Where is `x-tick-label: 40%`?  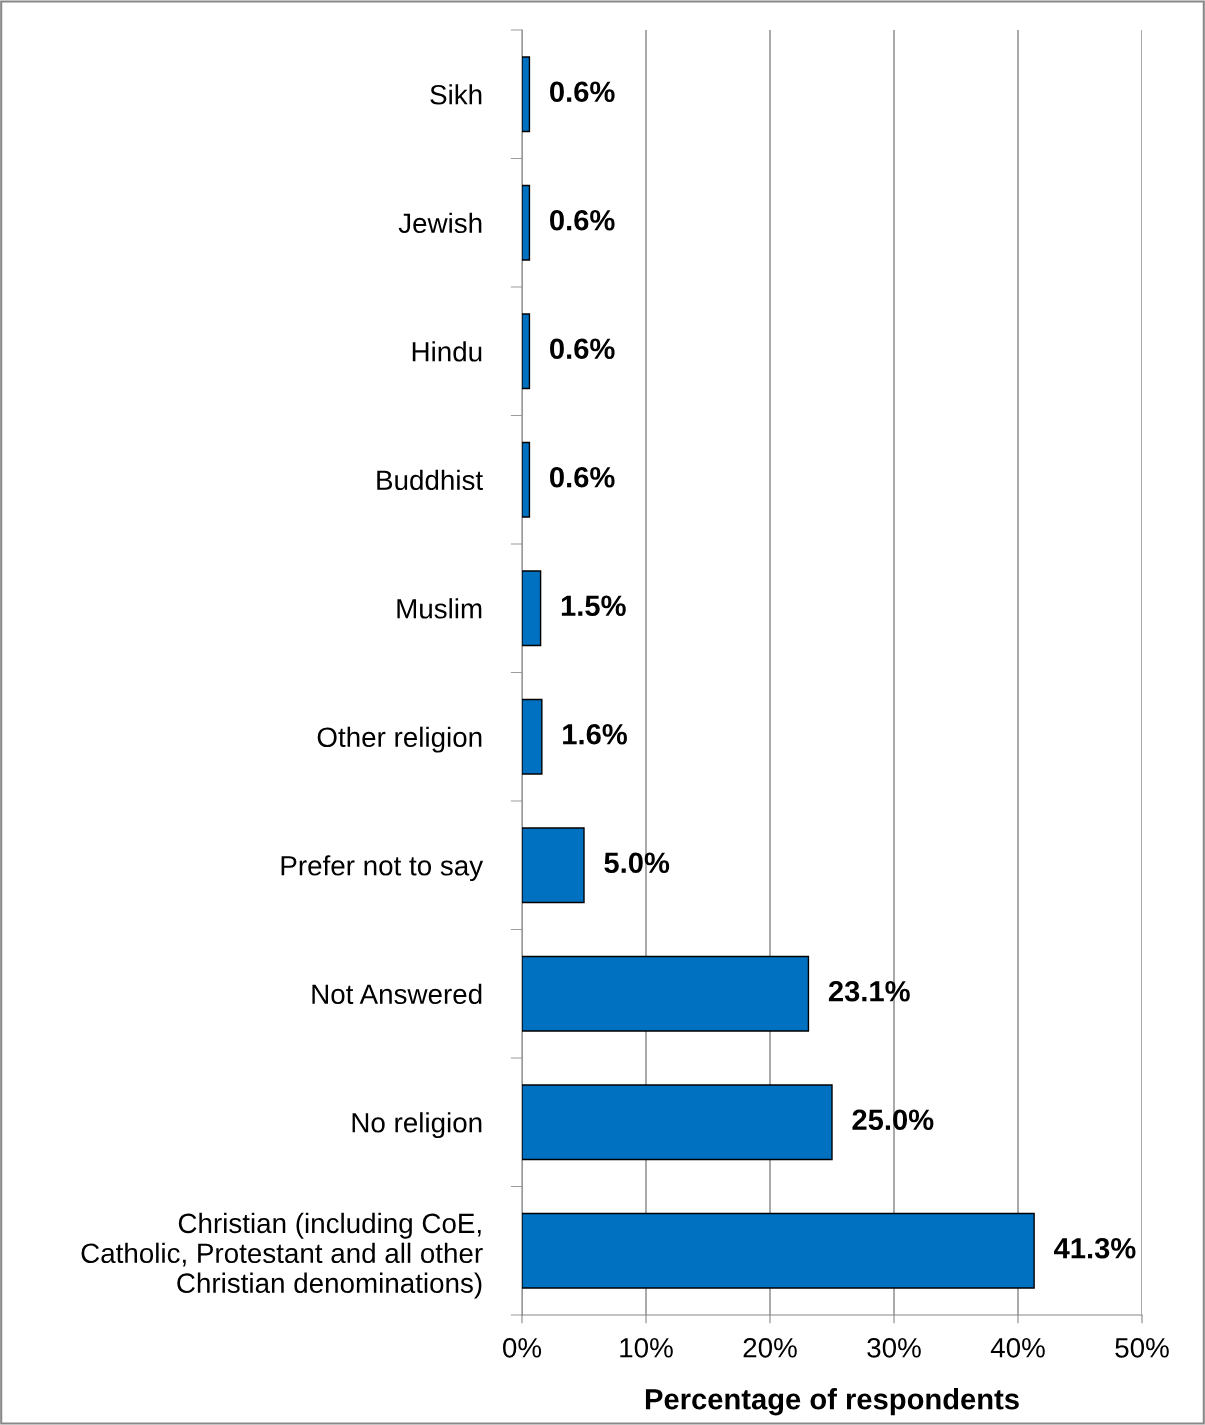 x-tick-label: 40% is located at coordinates (1017, 1347).